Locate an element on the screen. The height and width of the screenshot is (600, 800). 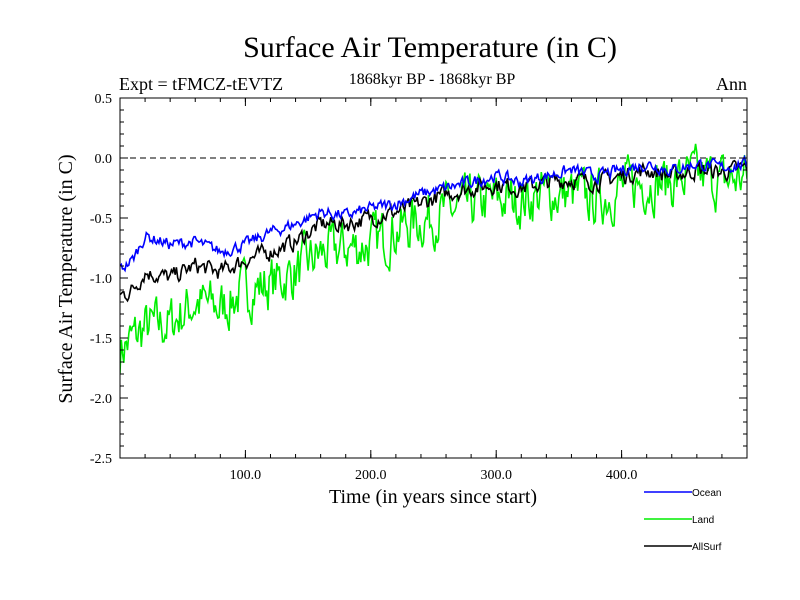
experiment-label: Expt = tFMCZ-tEVTZ is located at coordinates (201, 84).